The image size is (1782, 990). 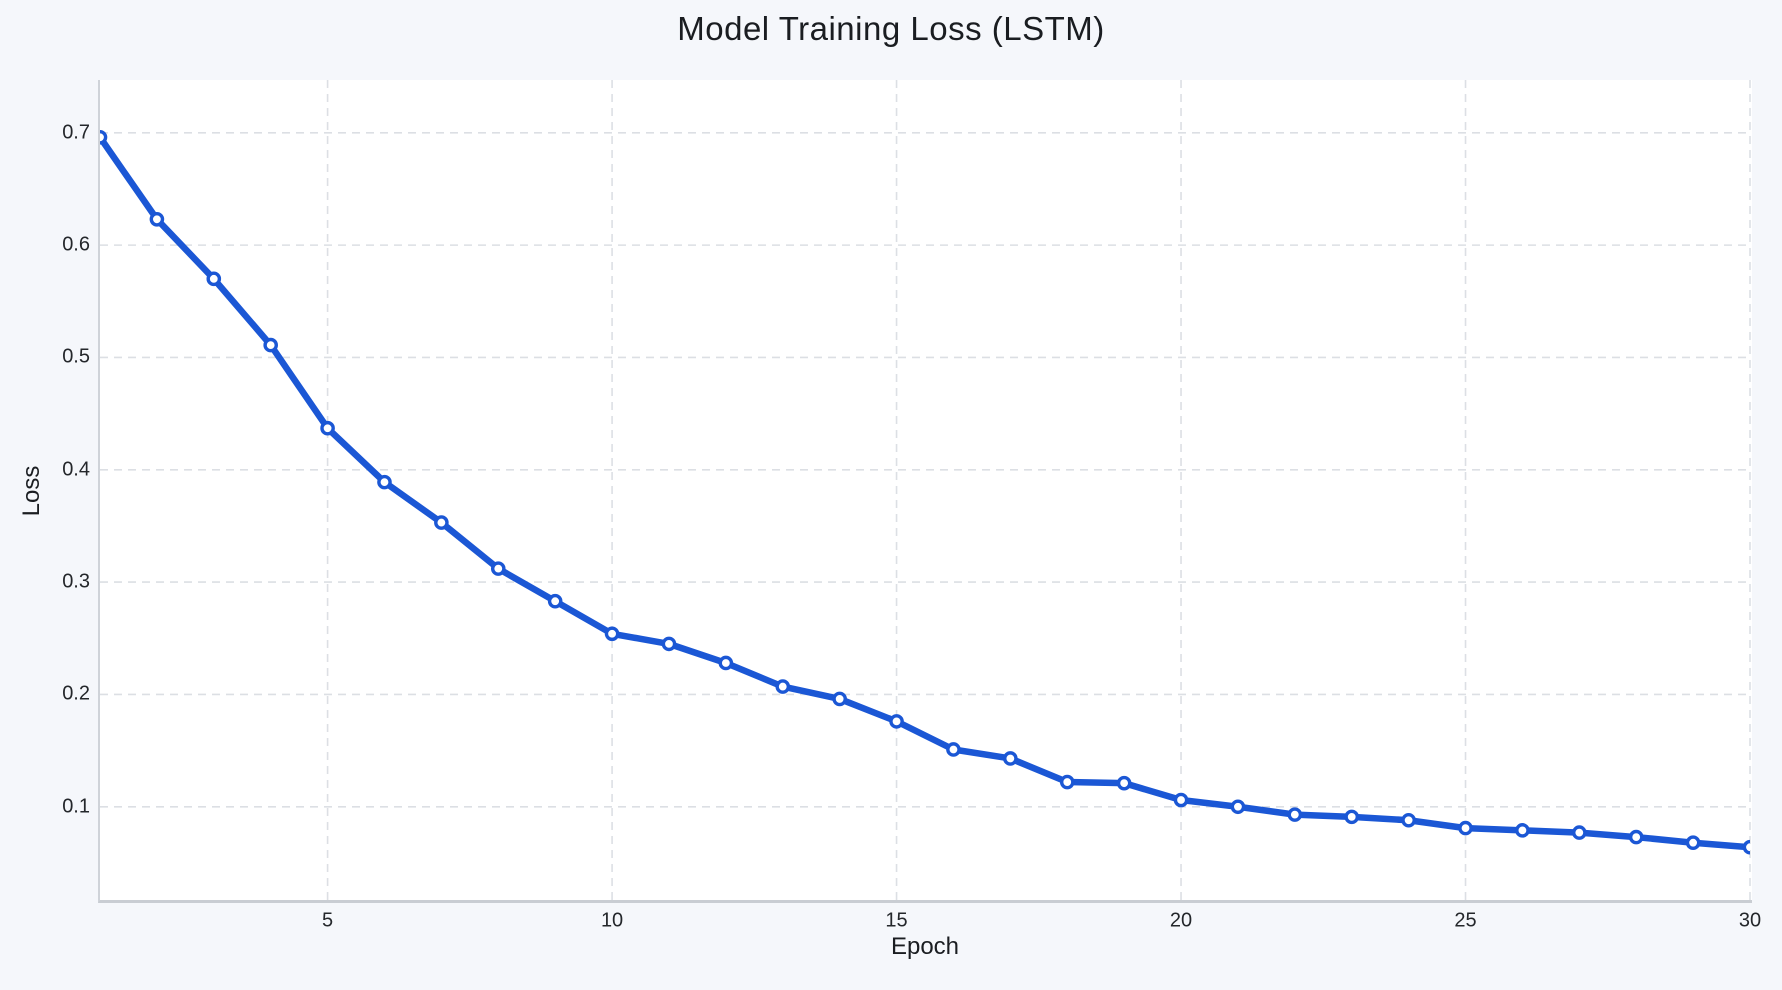 What do you see at coordinates (896, 920) in the screenshot?
I see `x-tick-label: 15` at bounding box center [896, 920].